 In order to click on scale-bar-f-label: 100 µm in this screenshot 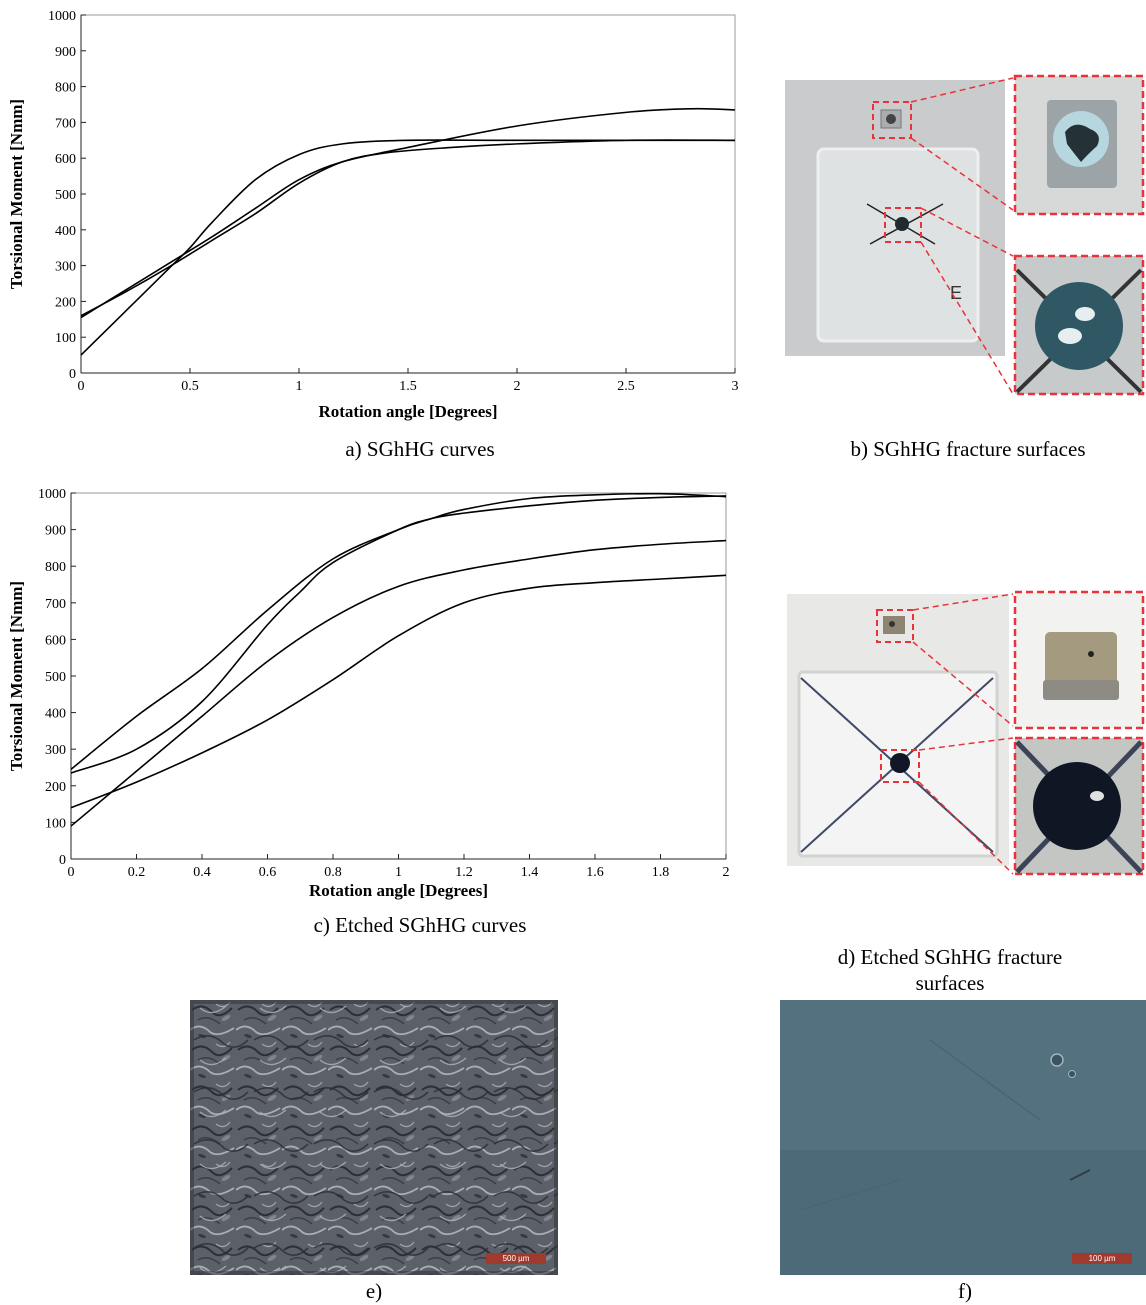, I will do `click(1102, 1258)`.